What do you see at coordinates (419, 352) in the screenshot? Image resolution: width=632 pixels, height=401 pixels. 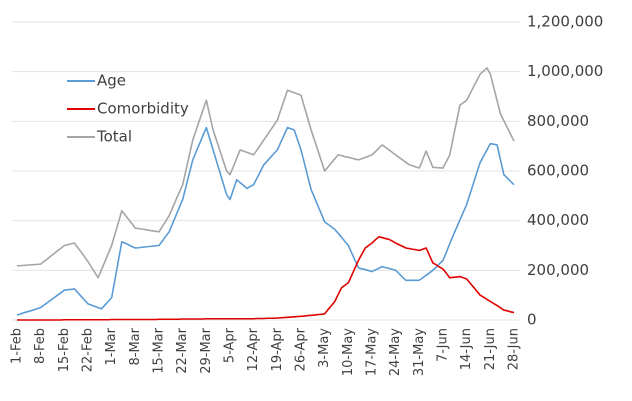 I see `x-tick-label: 31-May` at bounding box center [419, 352].